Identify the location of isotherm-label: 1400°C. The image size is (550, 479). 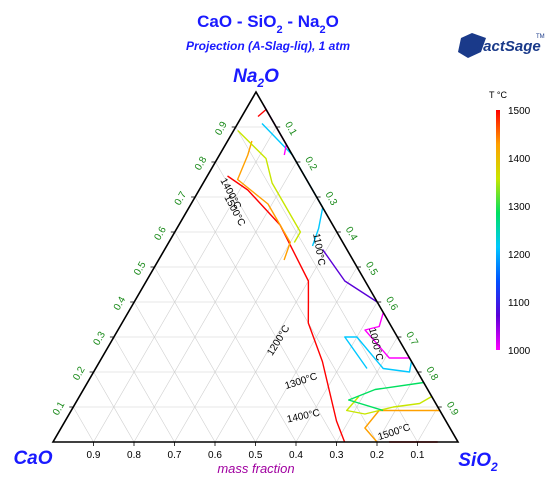
(303, 417).